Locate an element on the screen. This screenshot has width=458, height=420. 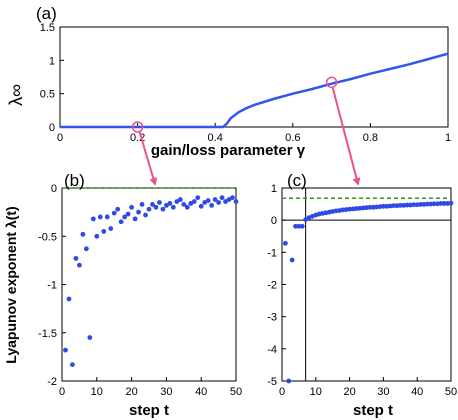
panel-b-label: (b) is located at coordinates (74, 180).